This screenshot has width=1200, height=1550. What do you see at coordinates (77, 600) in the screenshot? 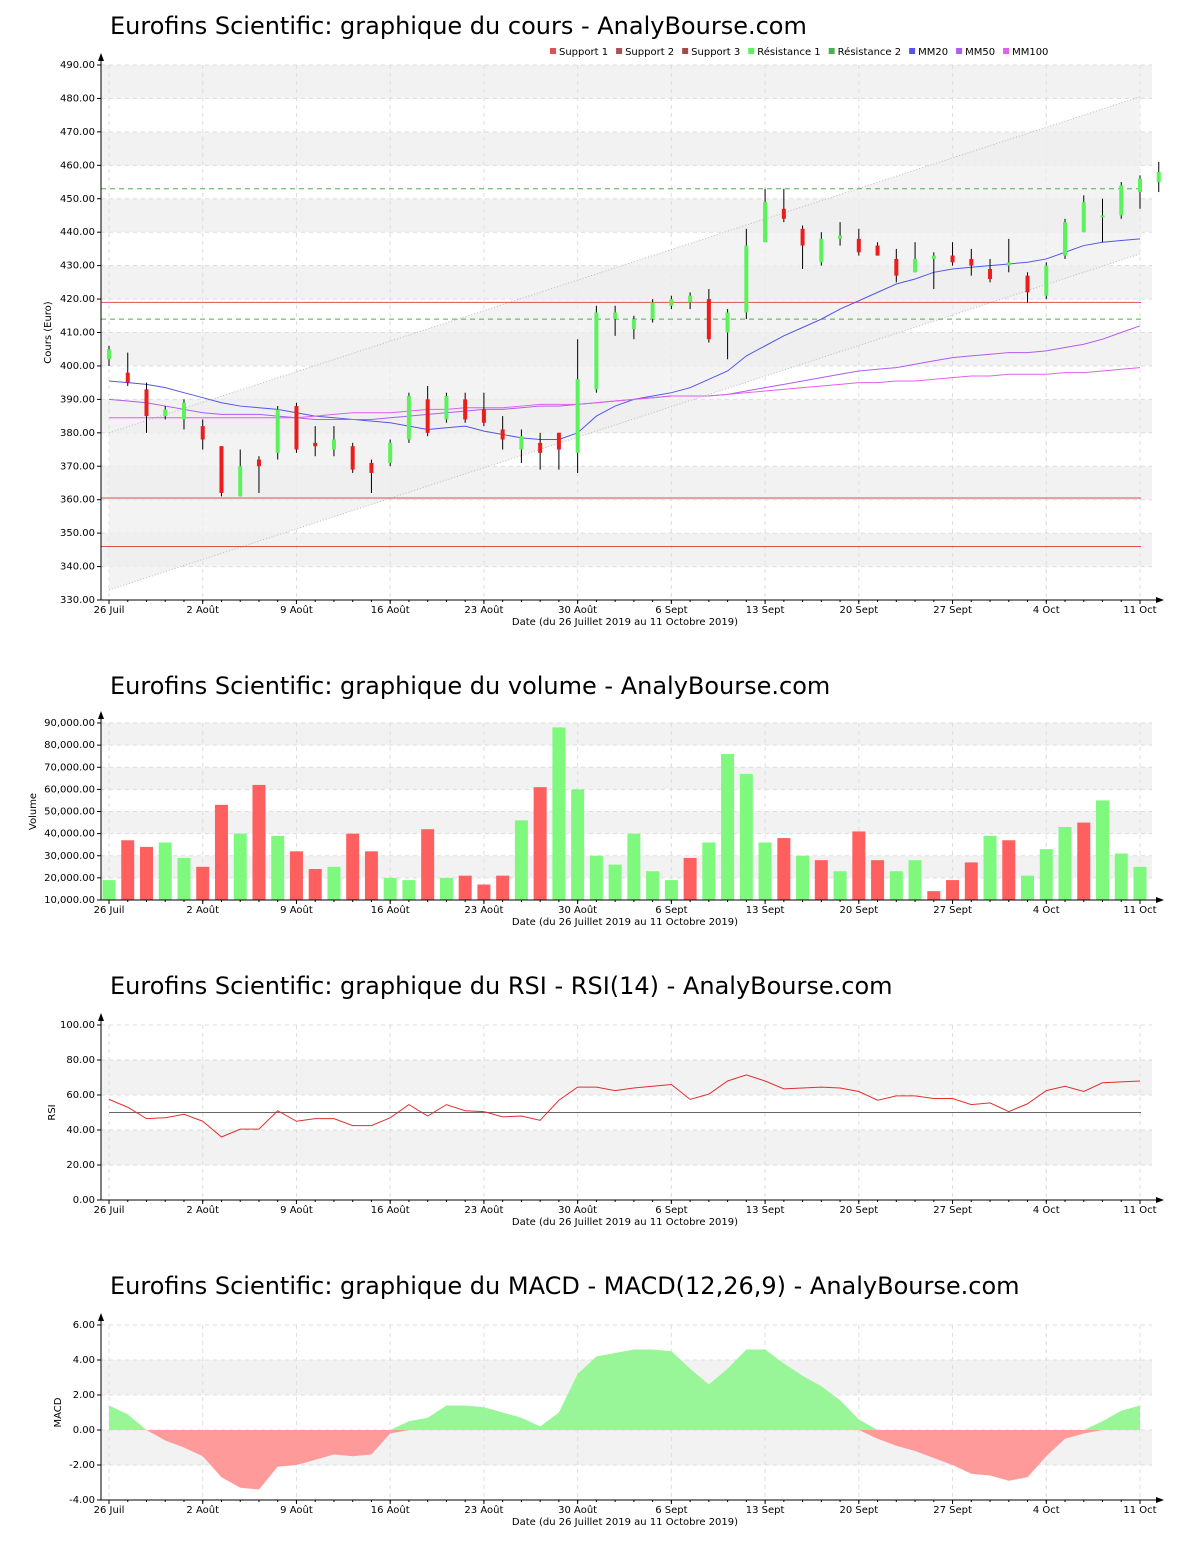
I see `y-tick-label: 330.00` at bounding box center [77, 600].